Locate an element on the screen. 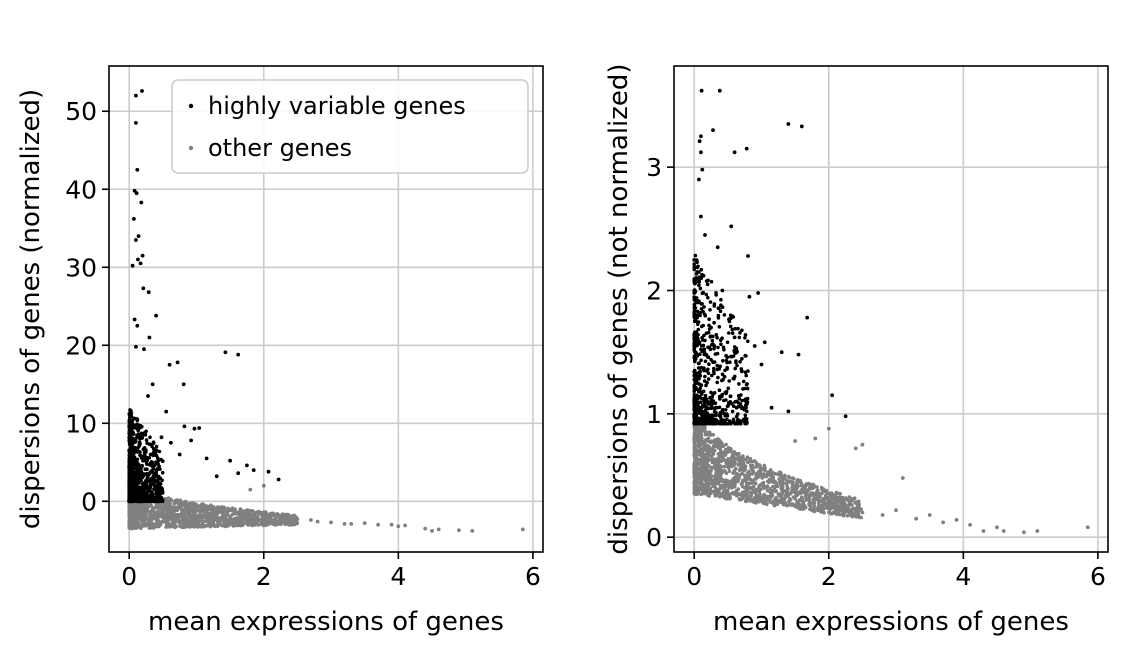 This screenshot has width=1123, height=651. legend-marker is located at coordinates (191, 106).